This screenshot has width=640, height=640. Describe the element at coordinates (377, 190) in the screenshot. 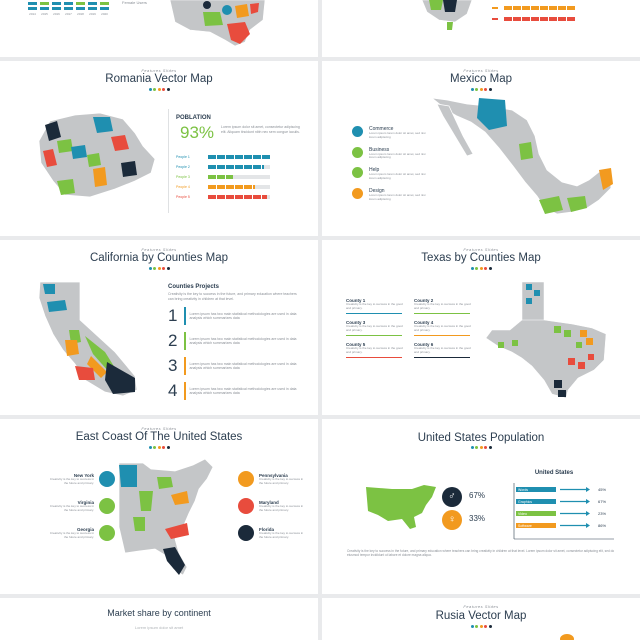

I see `mexico-item-label: Design` at that location.